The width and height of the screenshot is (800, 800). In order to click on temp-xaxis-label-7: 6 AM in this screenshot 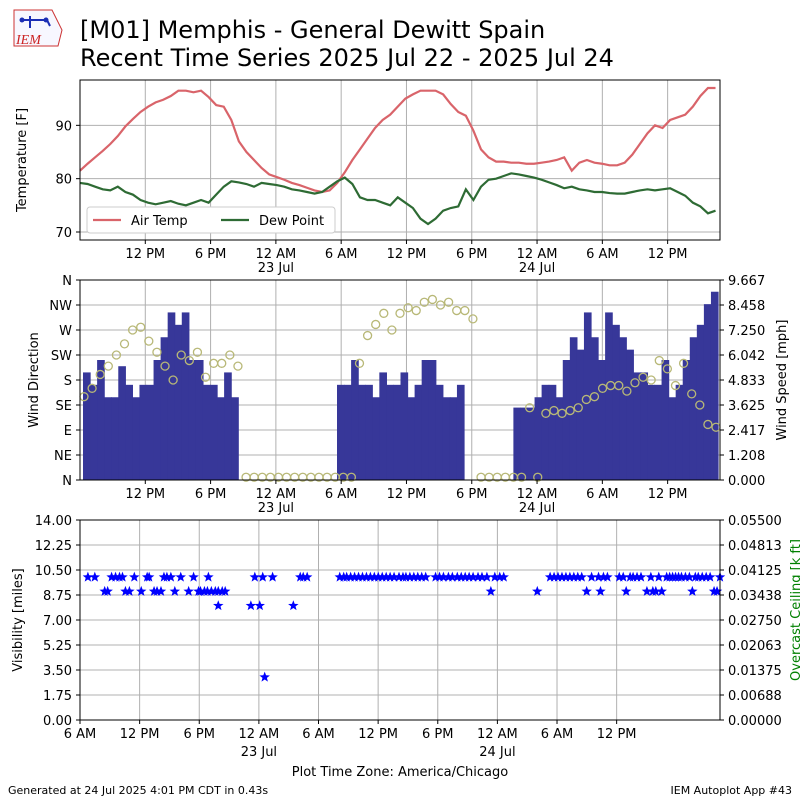, I will do `click(602, 254)`.